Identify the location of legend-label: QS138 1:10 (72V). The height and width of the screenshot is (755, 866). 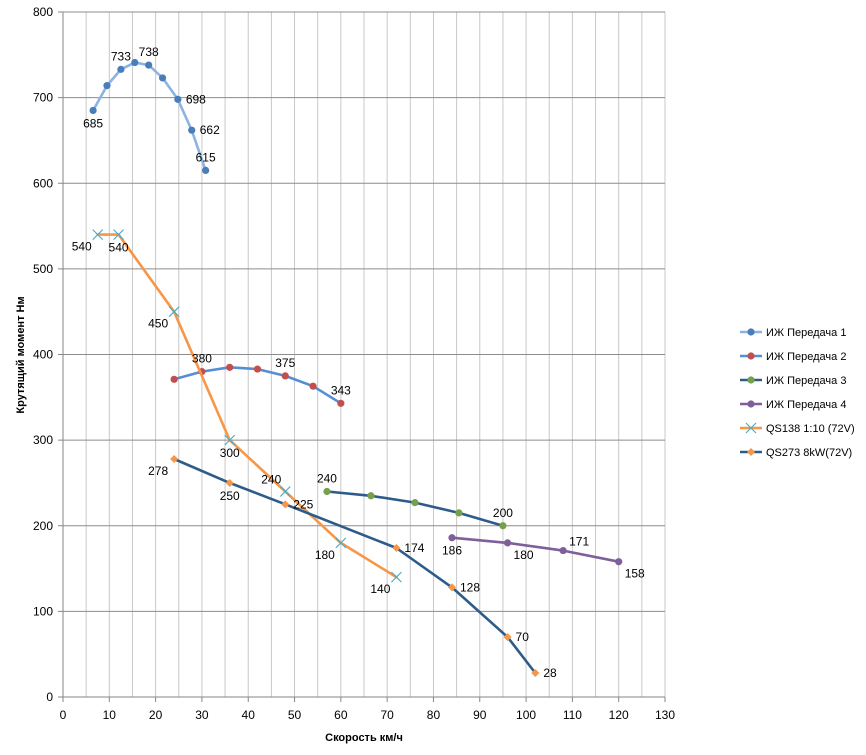
(810, 429).